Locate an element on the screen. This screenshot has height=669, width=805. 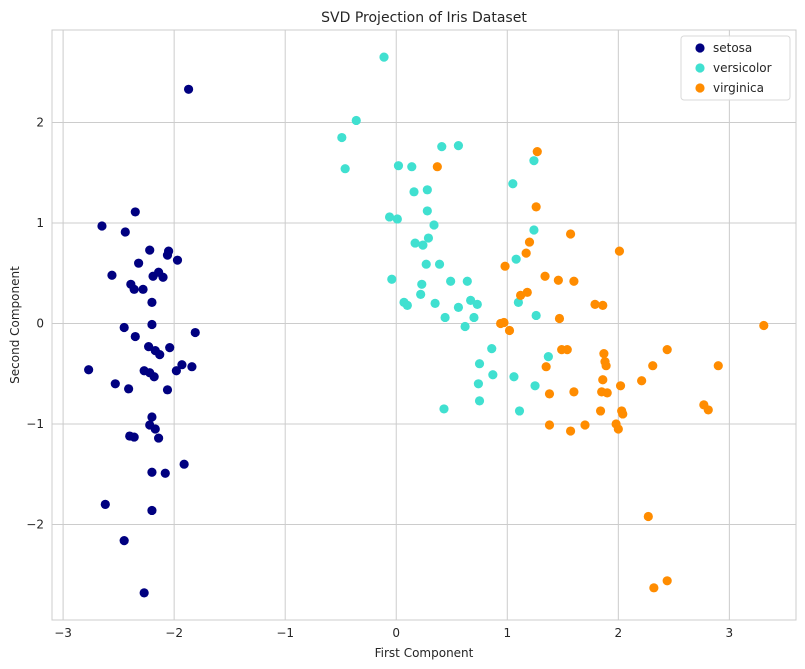
x-tick-label: −3 is located at coordinates (63, 633).